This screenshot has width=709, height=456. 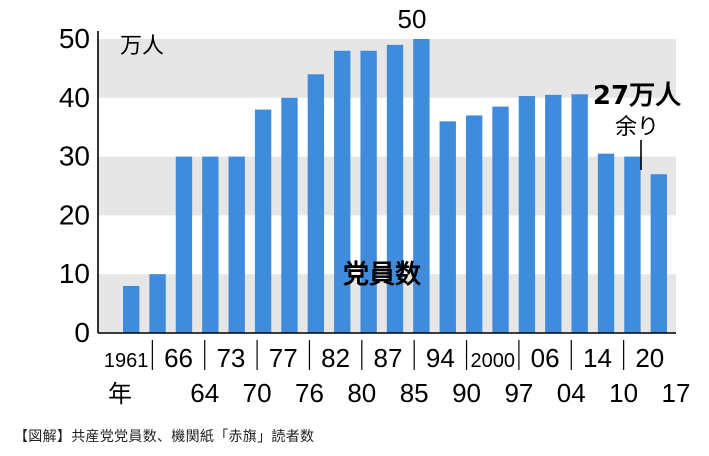 What do you see at coordinates (79, 185) in the screenshot?
I see `y-axis: 0 10 20 30 40 50` at bounding box center [79, 185].